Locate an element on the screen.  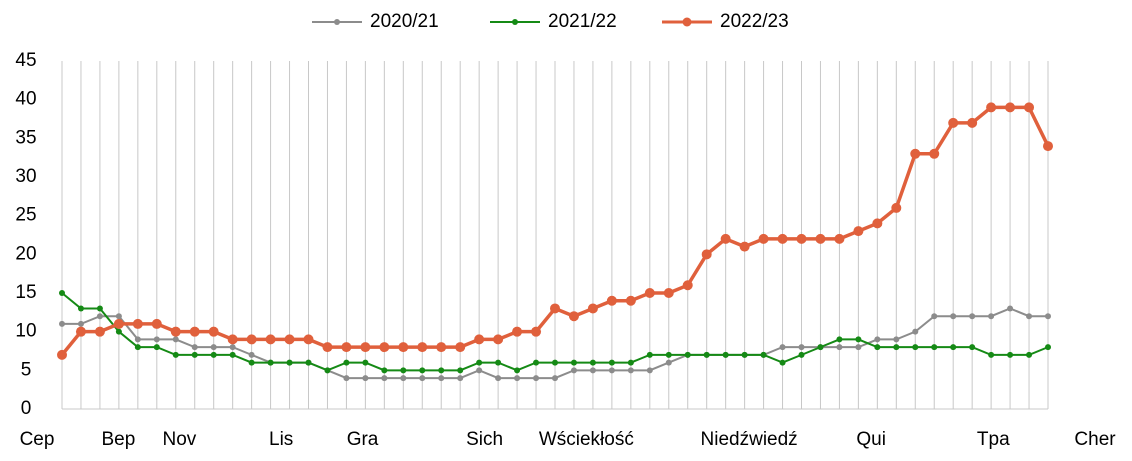
x-tick-label: Wściekłość is located at coordinates (586, 439).